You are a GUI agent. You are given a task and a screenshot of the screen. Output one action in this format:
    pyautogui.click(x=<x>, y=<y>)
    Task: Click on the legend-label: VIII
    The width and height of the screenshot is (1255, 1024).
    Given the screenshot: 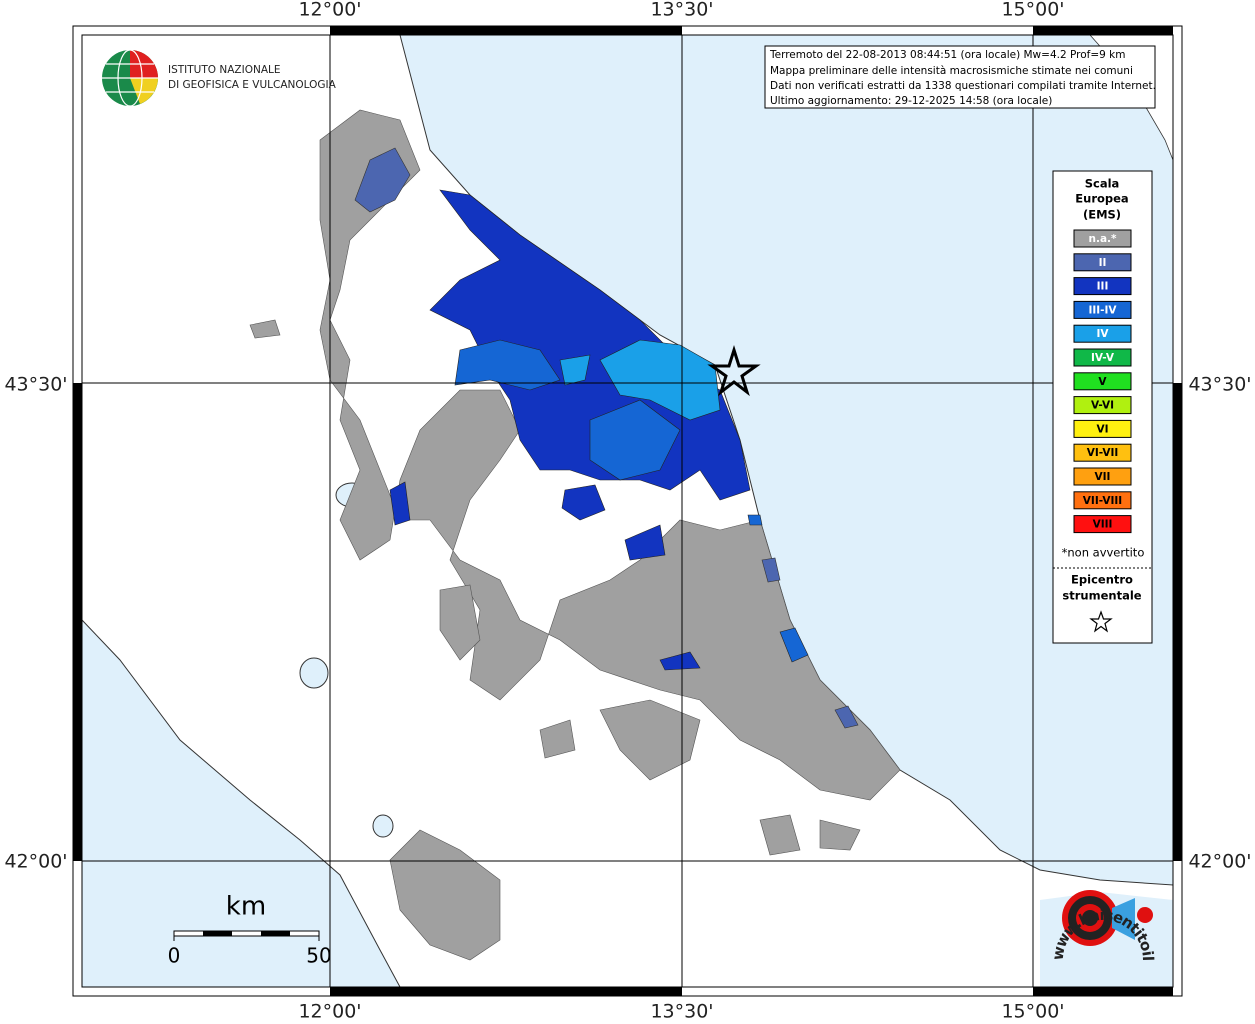 What is the action you would take?
    pyautogui.click(x=1103, y=525)
    